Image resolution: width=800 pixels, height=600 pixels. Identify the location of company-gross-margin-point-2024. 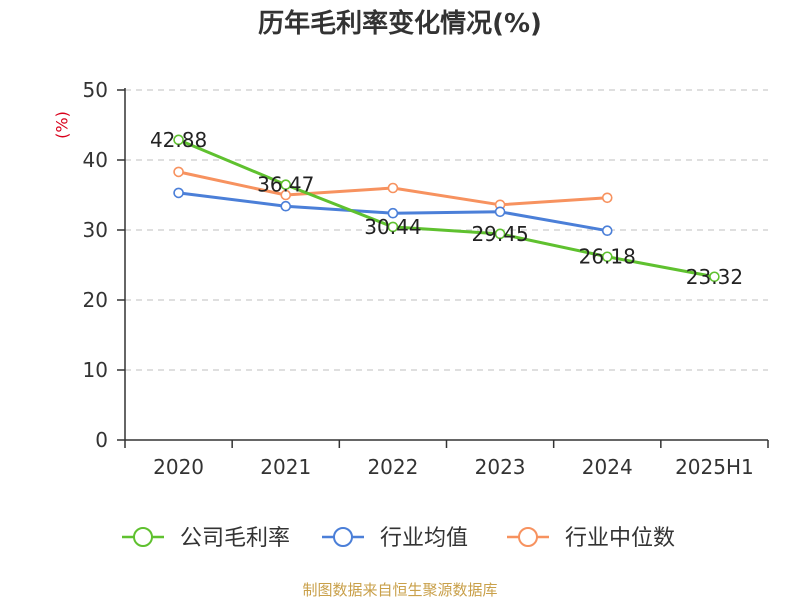
(607, 257).